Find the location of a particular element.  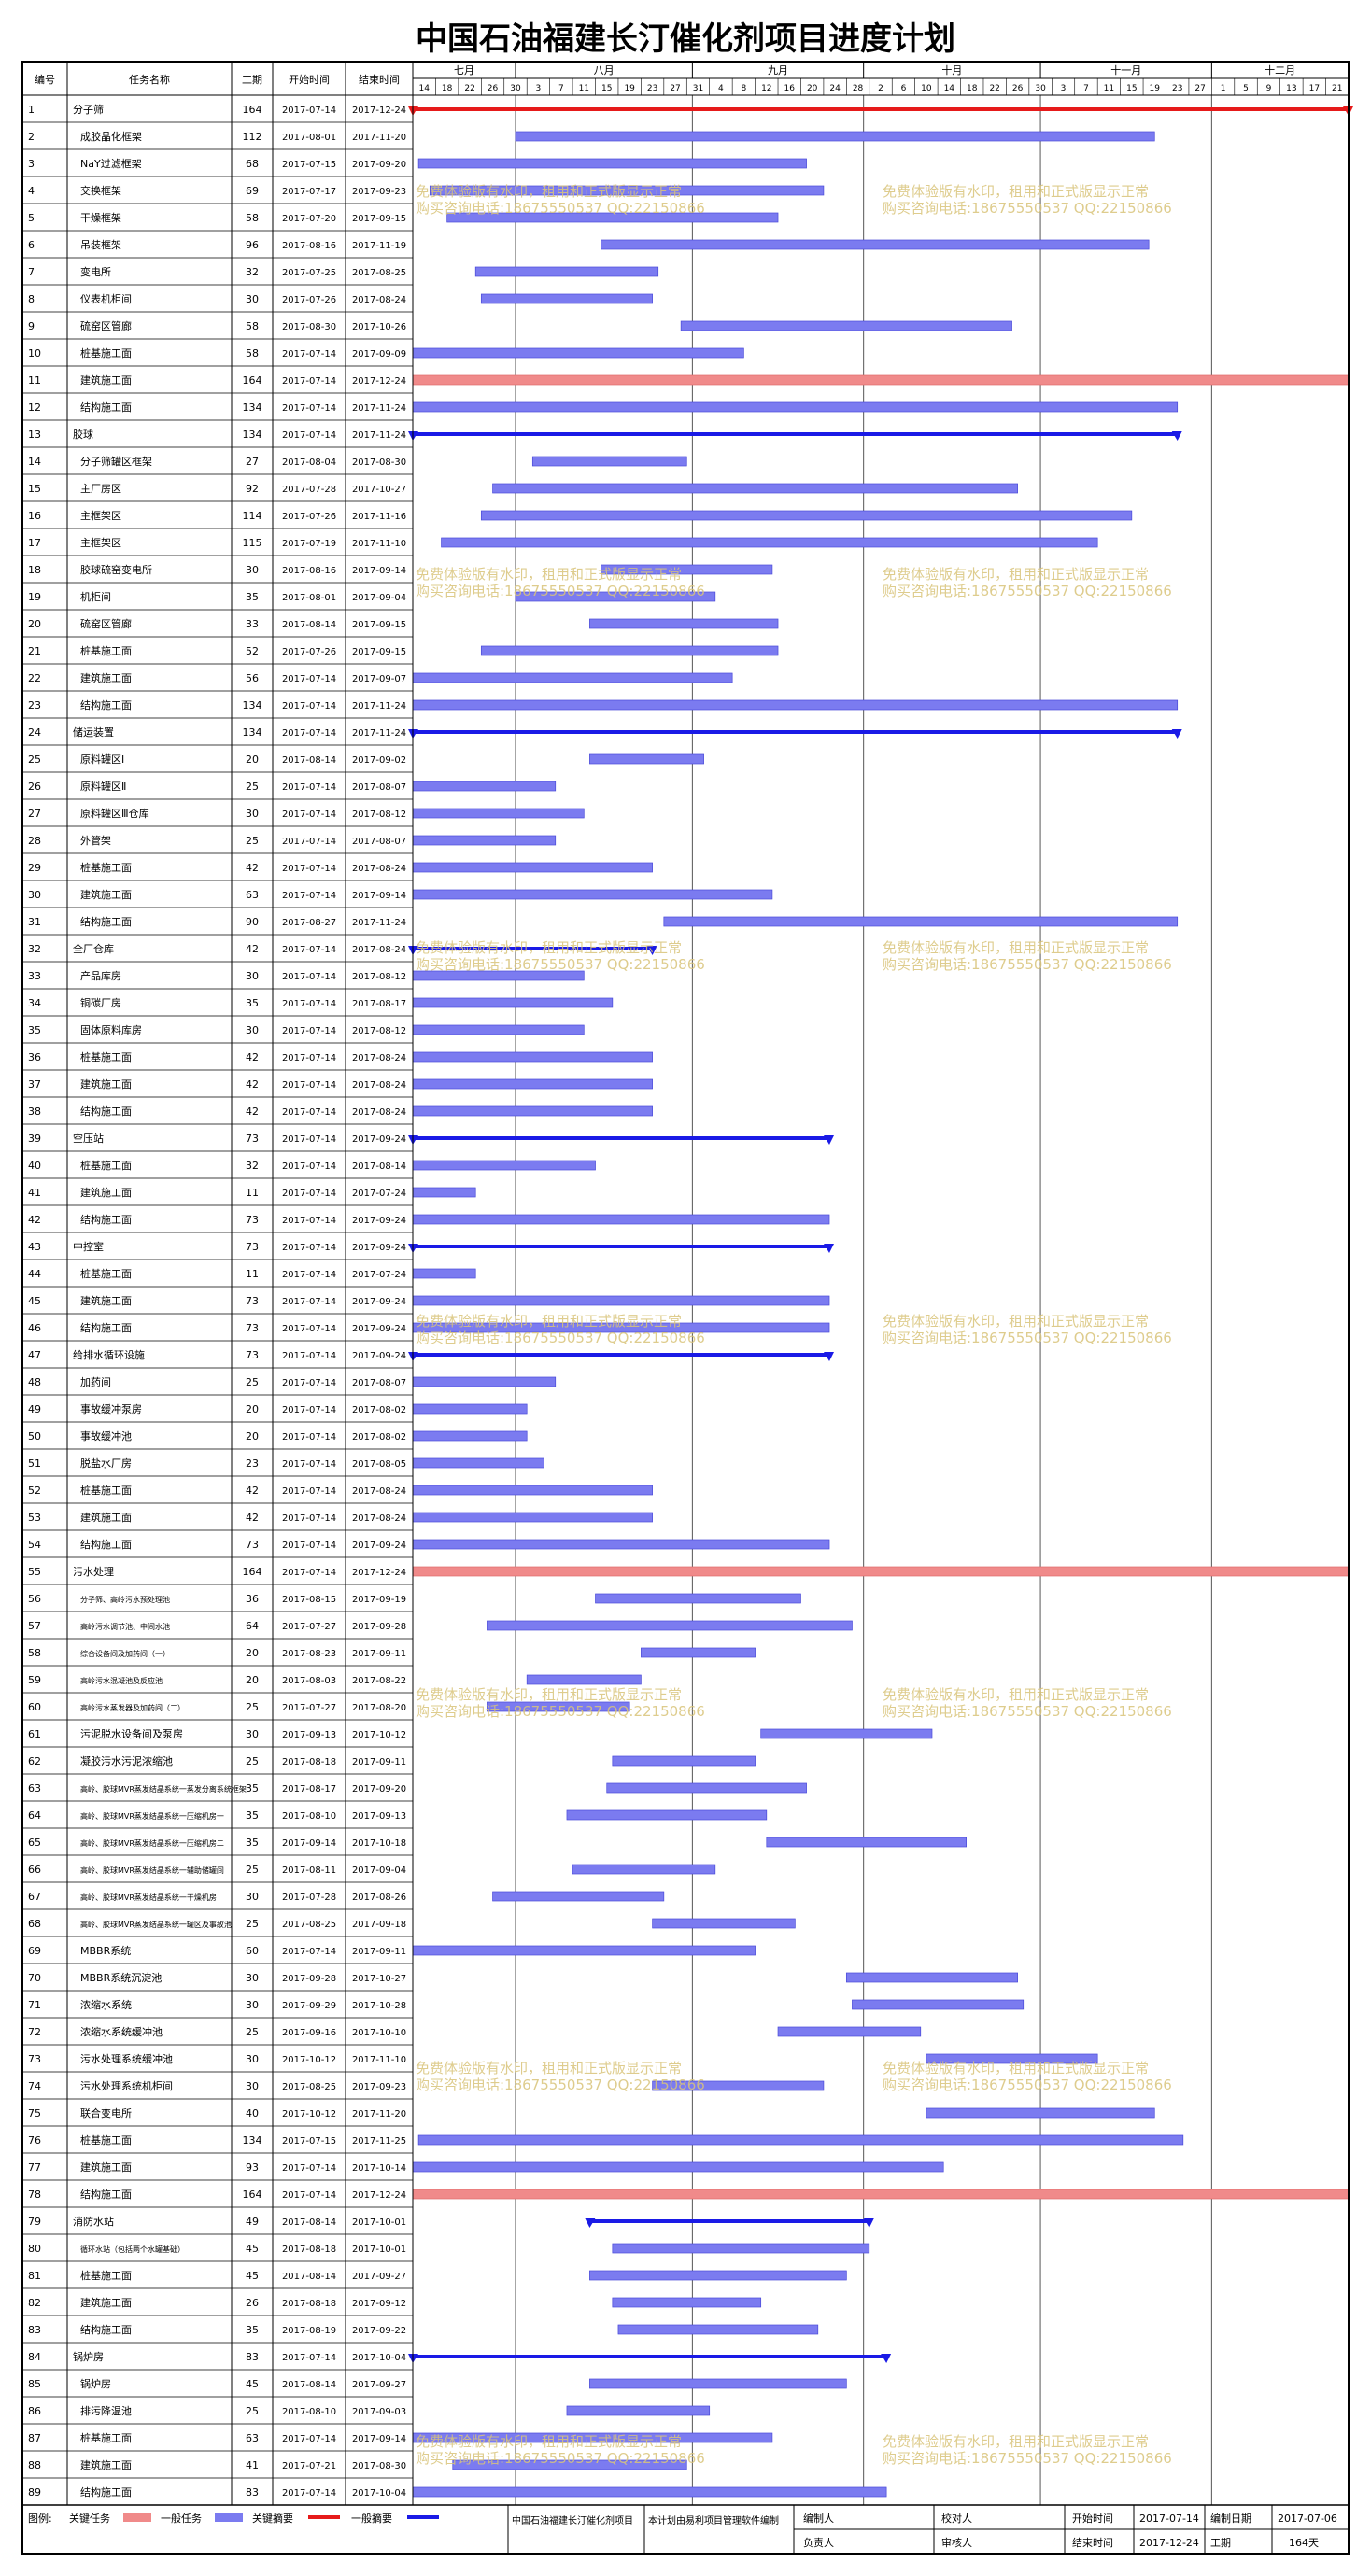

task-duration: 11 is located at coordinates (252, 1274).